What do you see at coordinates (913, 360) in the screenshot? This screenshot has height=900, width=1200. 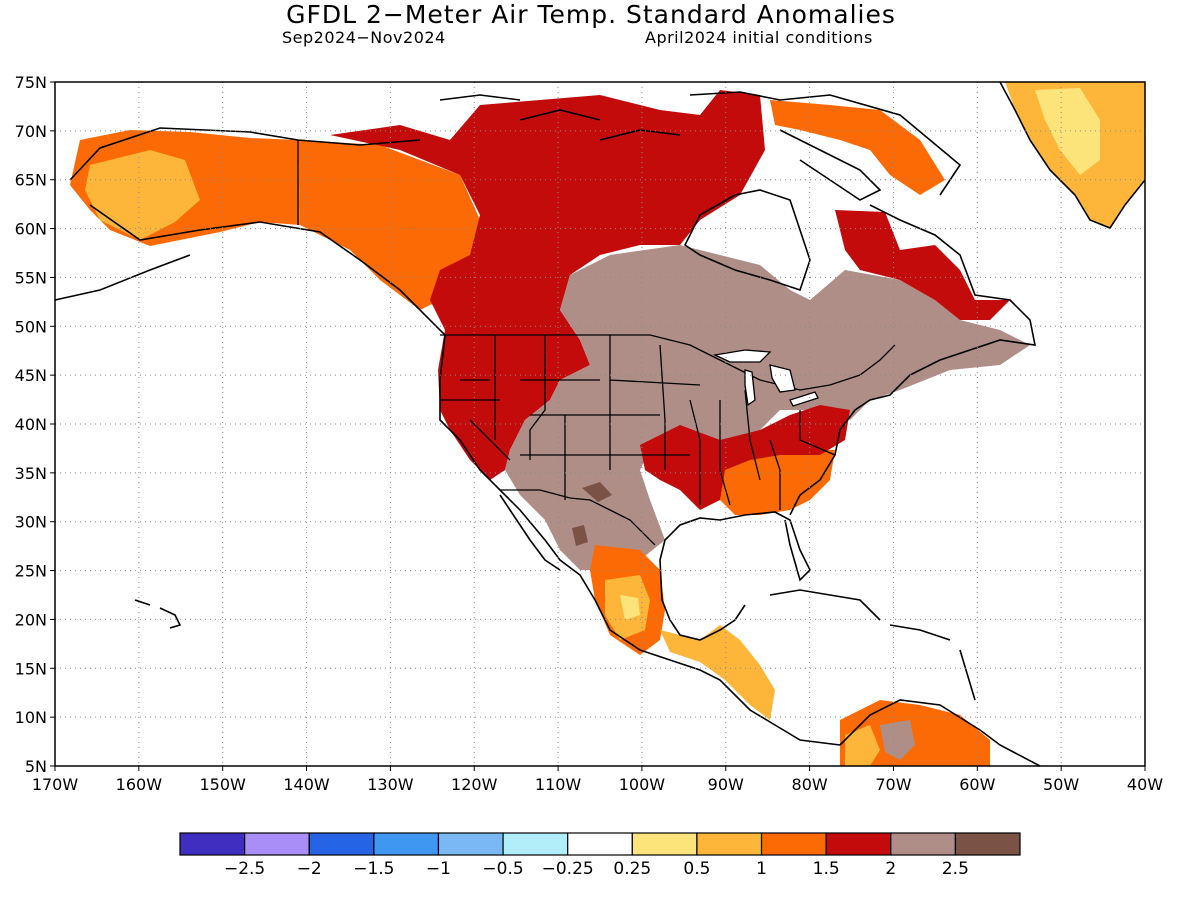 I see `east-coast` at bounding box center [913, 360].